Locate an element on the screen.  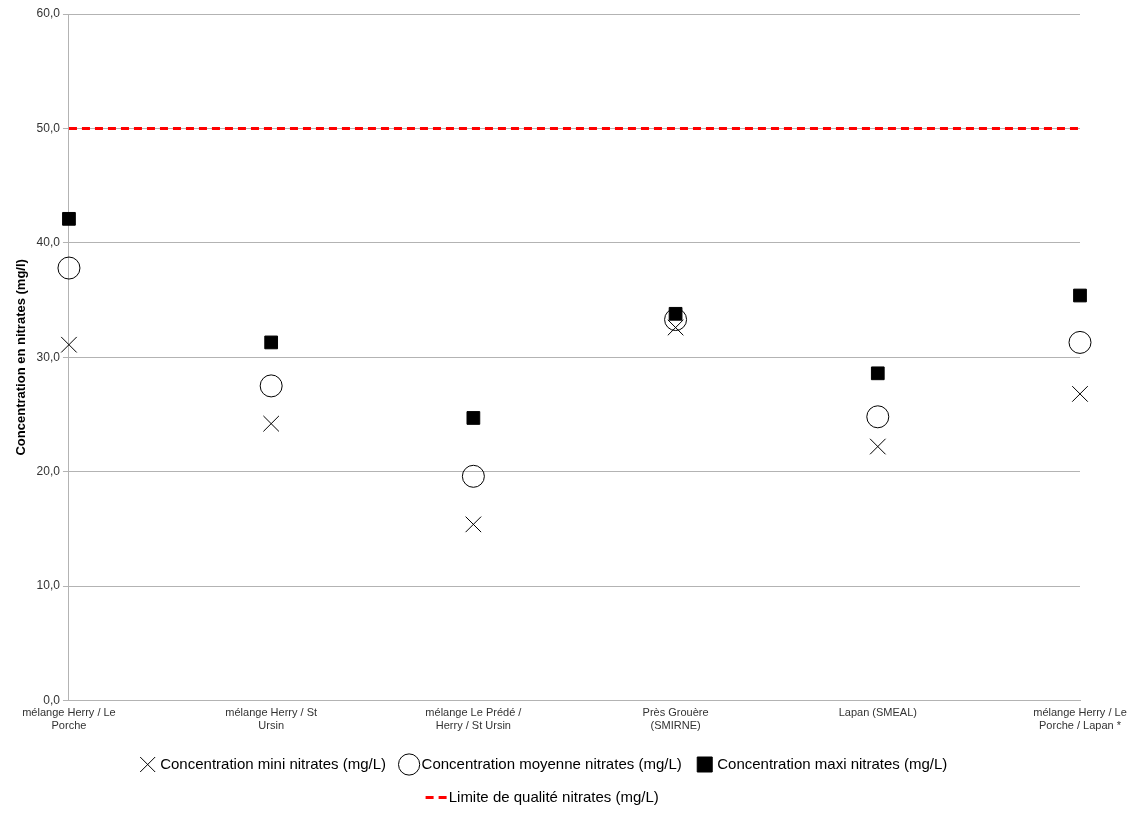
x-tick-label: Lapan (SMEAL) is located at coordinates (877, 712).